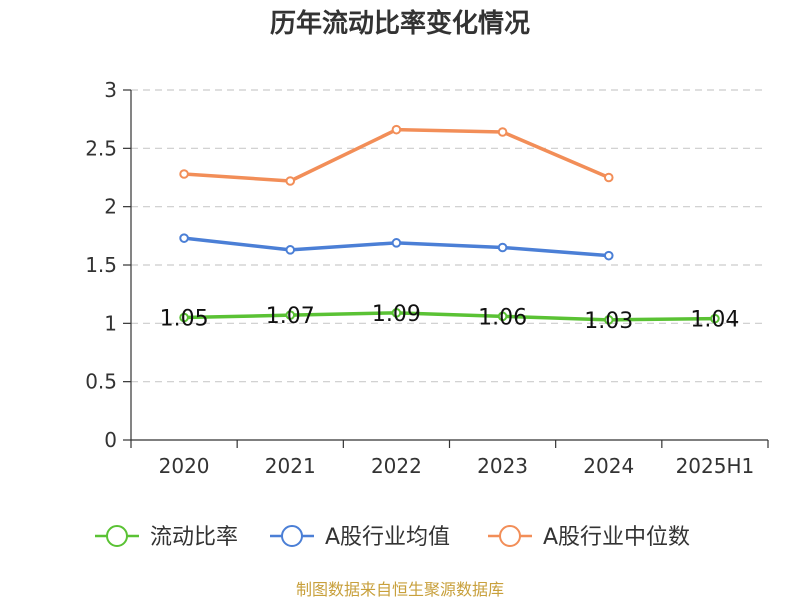  Describe the element at coordinates (400, 589) in the screenshot. I see `source-note: 制图数据来自恒生聚源数据库` at that location.